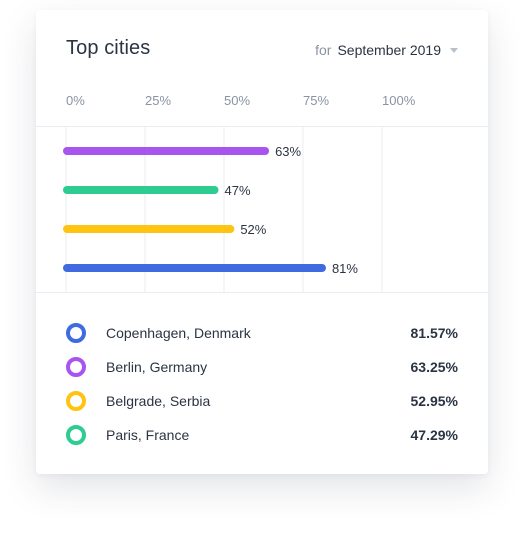 This screenshot has width=524, height=540. I want to click on chart-top-divider, so click(262, 126).